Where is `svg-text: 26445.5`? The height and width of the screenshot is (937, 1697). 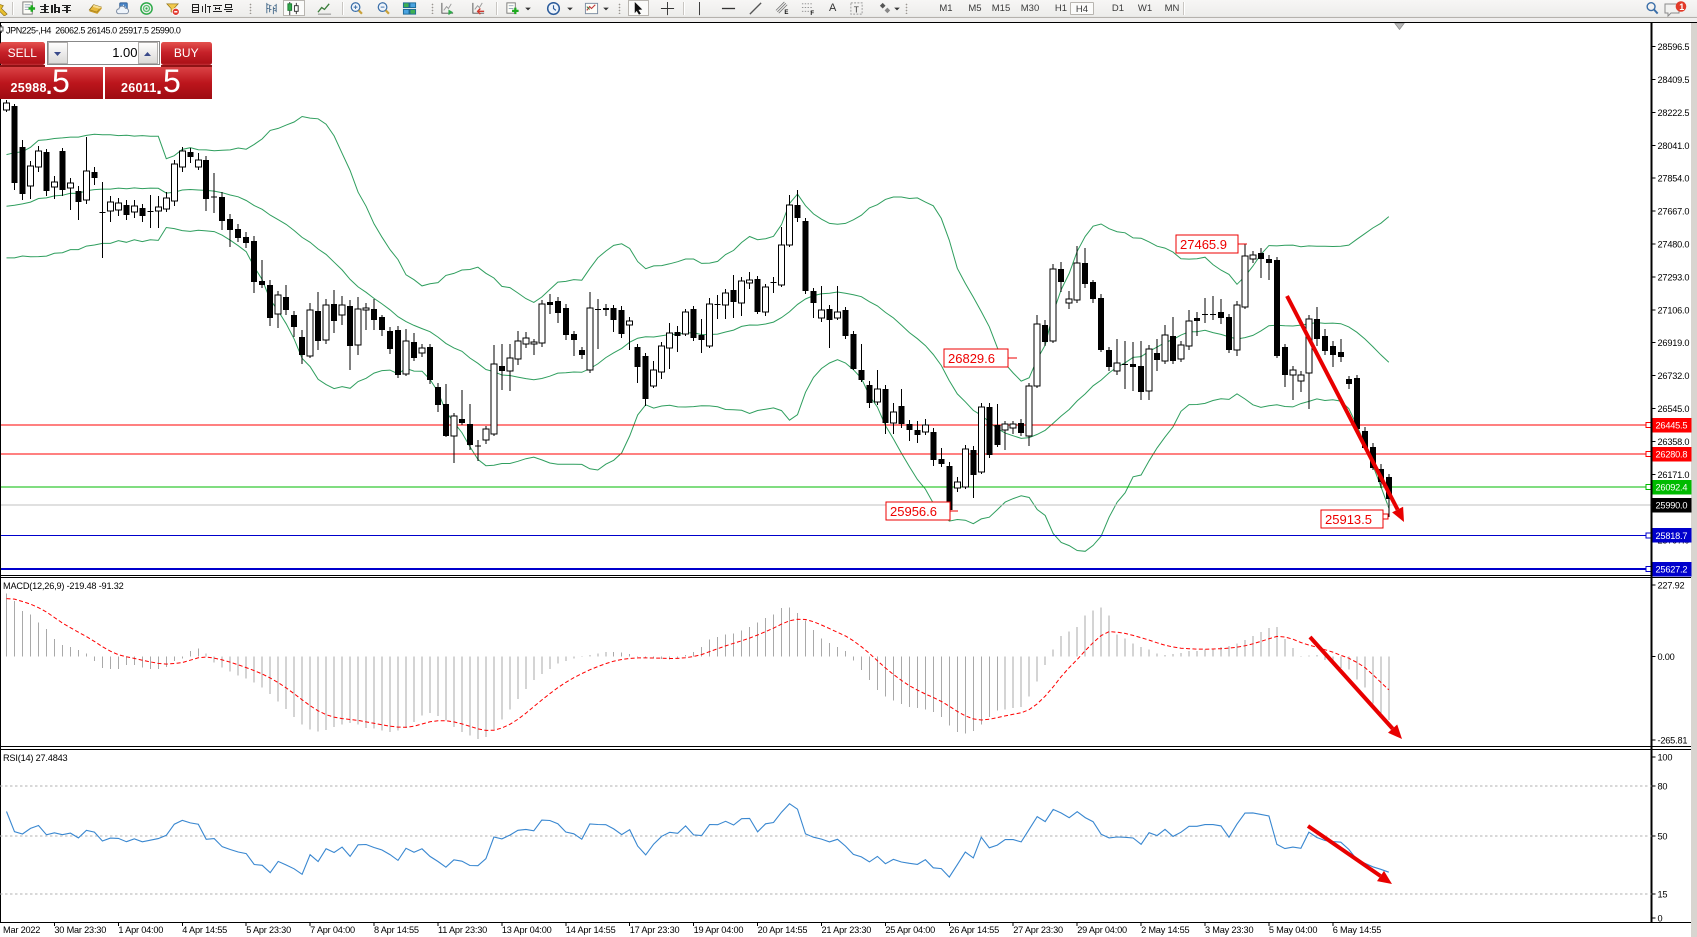
svg-text: 26445.5 is located at coordinates (1672, 426).